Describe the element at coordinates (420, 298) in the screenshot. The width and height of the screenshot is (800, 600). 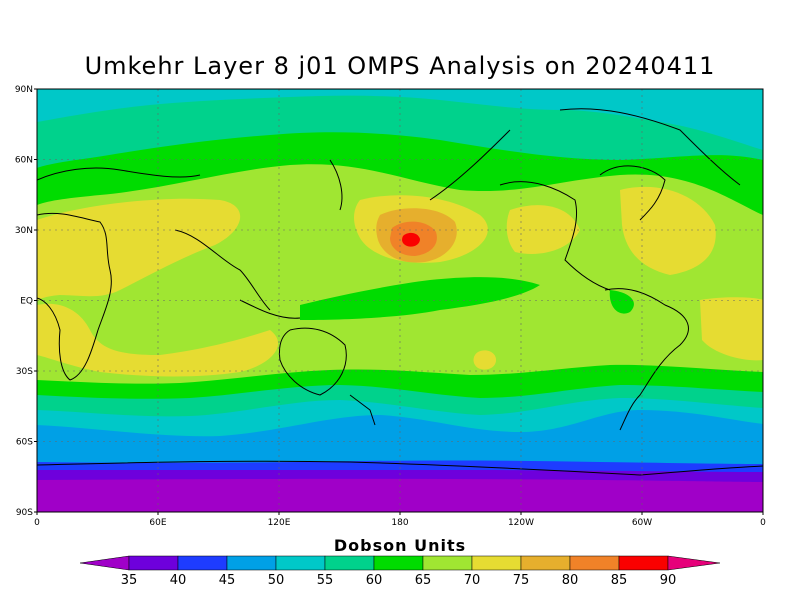
I see `field-band-65-tropics` at that location.